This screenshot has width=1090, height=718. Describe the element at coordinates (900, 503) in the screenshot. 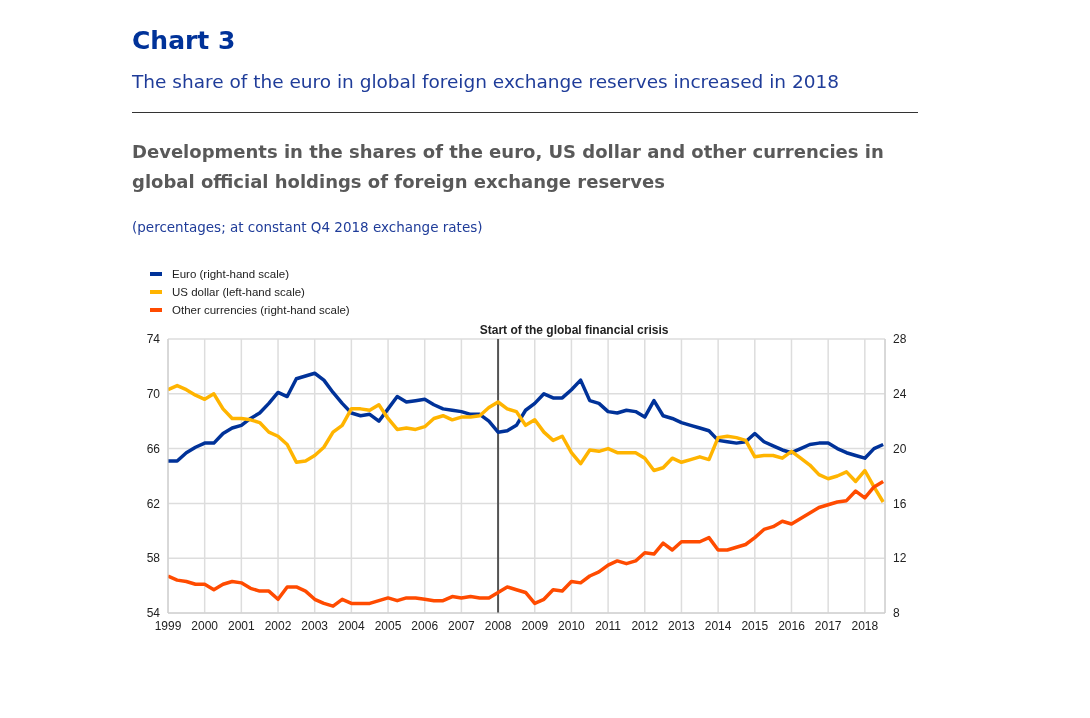

I see `y2-tick-label: 16` at that location.